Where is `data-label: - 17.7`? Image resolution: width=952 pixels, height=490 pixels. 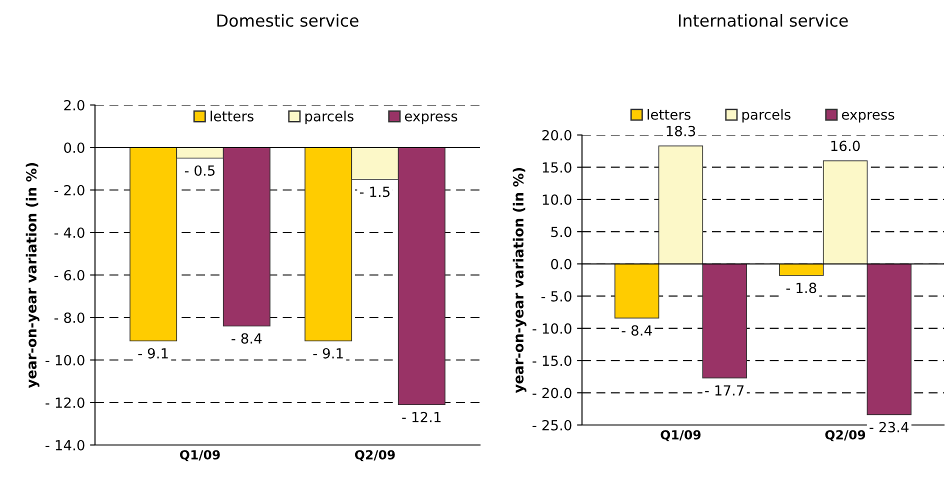 data-label: - 17.7 is located at coordinates (724, 390).